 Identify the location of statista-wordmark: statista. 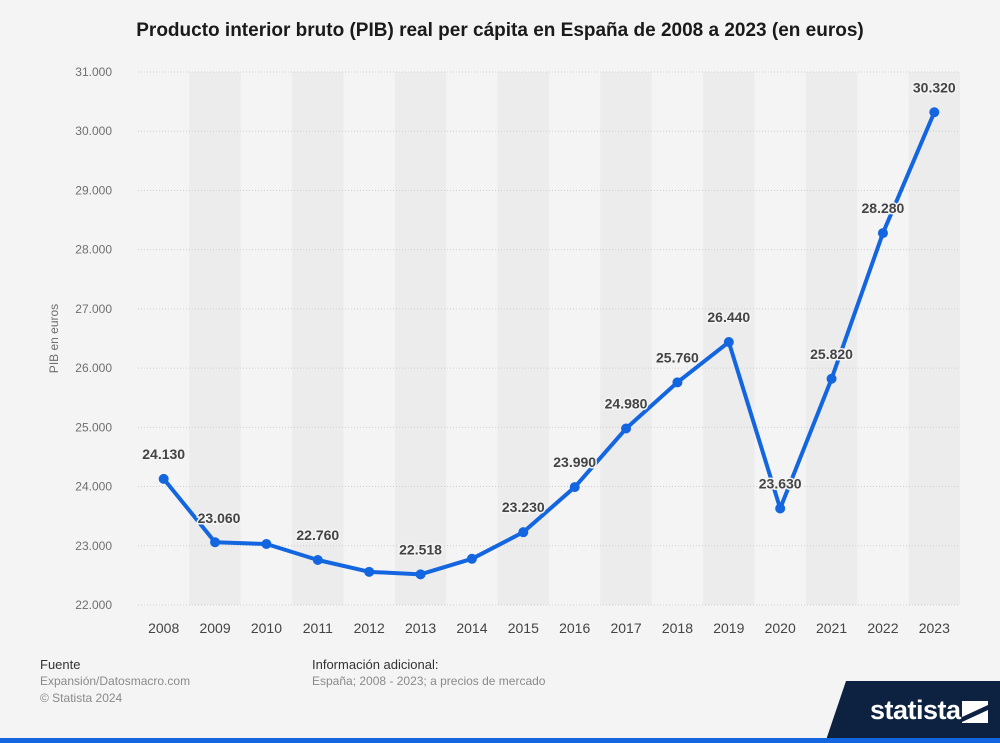
(915, 710).